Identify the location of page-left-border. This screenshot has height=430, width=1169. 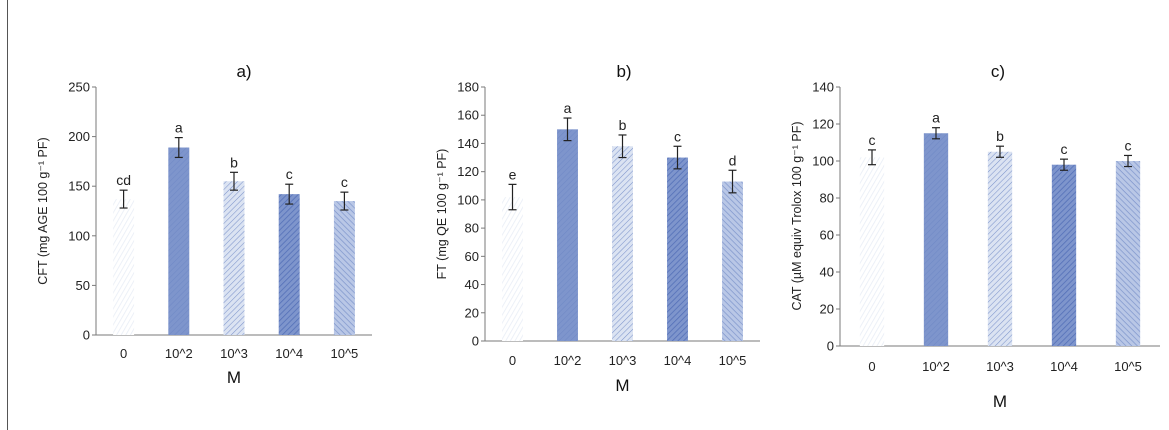
(7, 215).